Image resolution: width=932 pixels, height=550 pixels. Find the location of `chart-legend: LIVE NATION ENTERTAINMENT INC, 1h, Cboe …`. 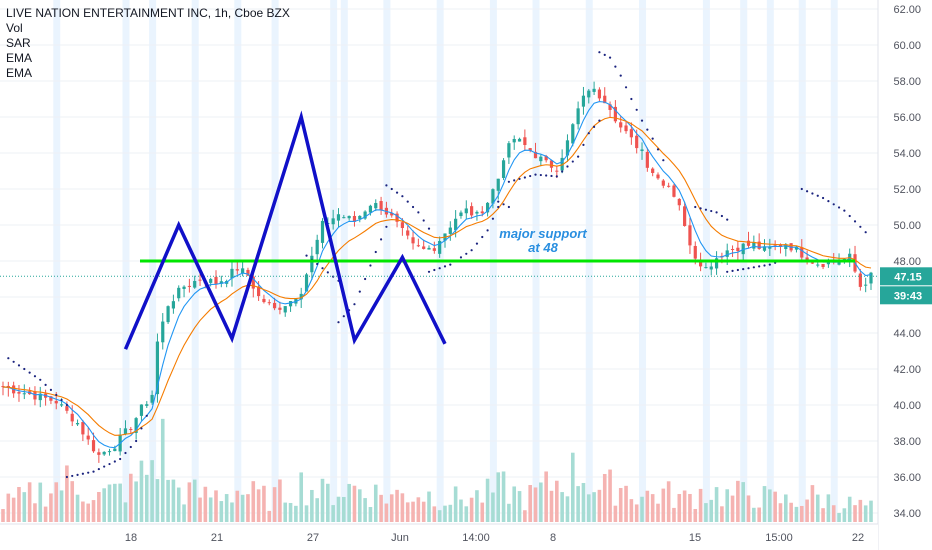

chart-legend: LIVE NATION ENTERTAINMENT INC, 1h, Cboe … is located at coordinates (148, 43).